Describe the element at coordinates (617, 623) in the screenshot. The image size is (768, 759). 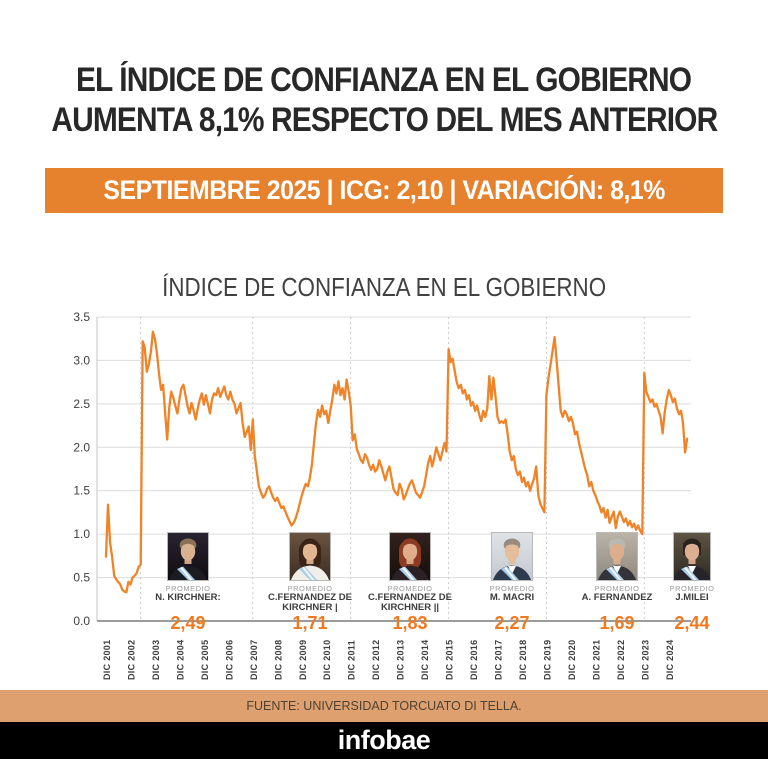
I see `president-average-value: 1,69` at that location.